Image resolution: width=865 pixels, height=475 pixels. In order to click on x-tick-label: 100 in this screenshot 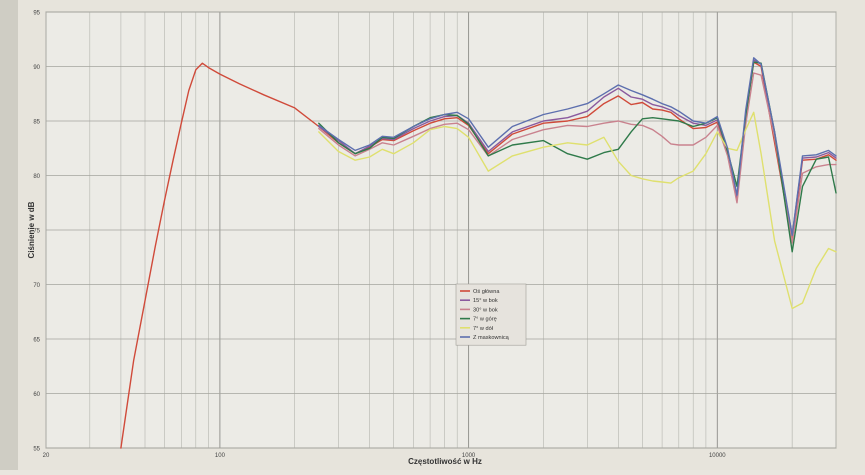, I will do `click(220, 456)`.